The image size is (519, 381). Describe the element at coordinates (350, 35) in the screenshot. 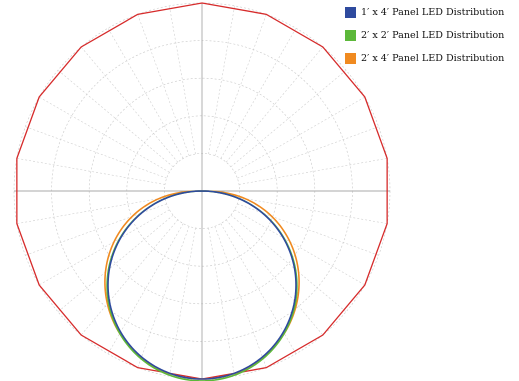

I see `legend-swatch-2x2` at that location.